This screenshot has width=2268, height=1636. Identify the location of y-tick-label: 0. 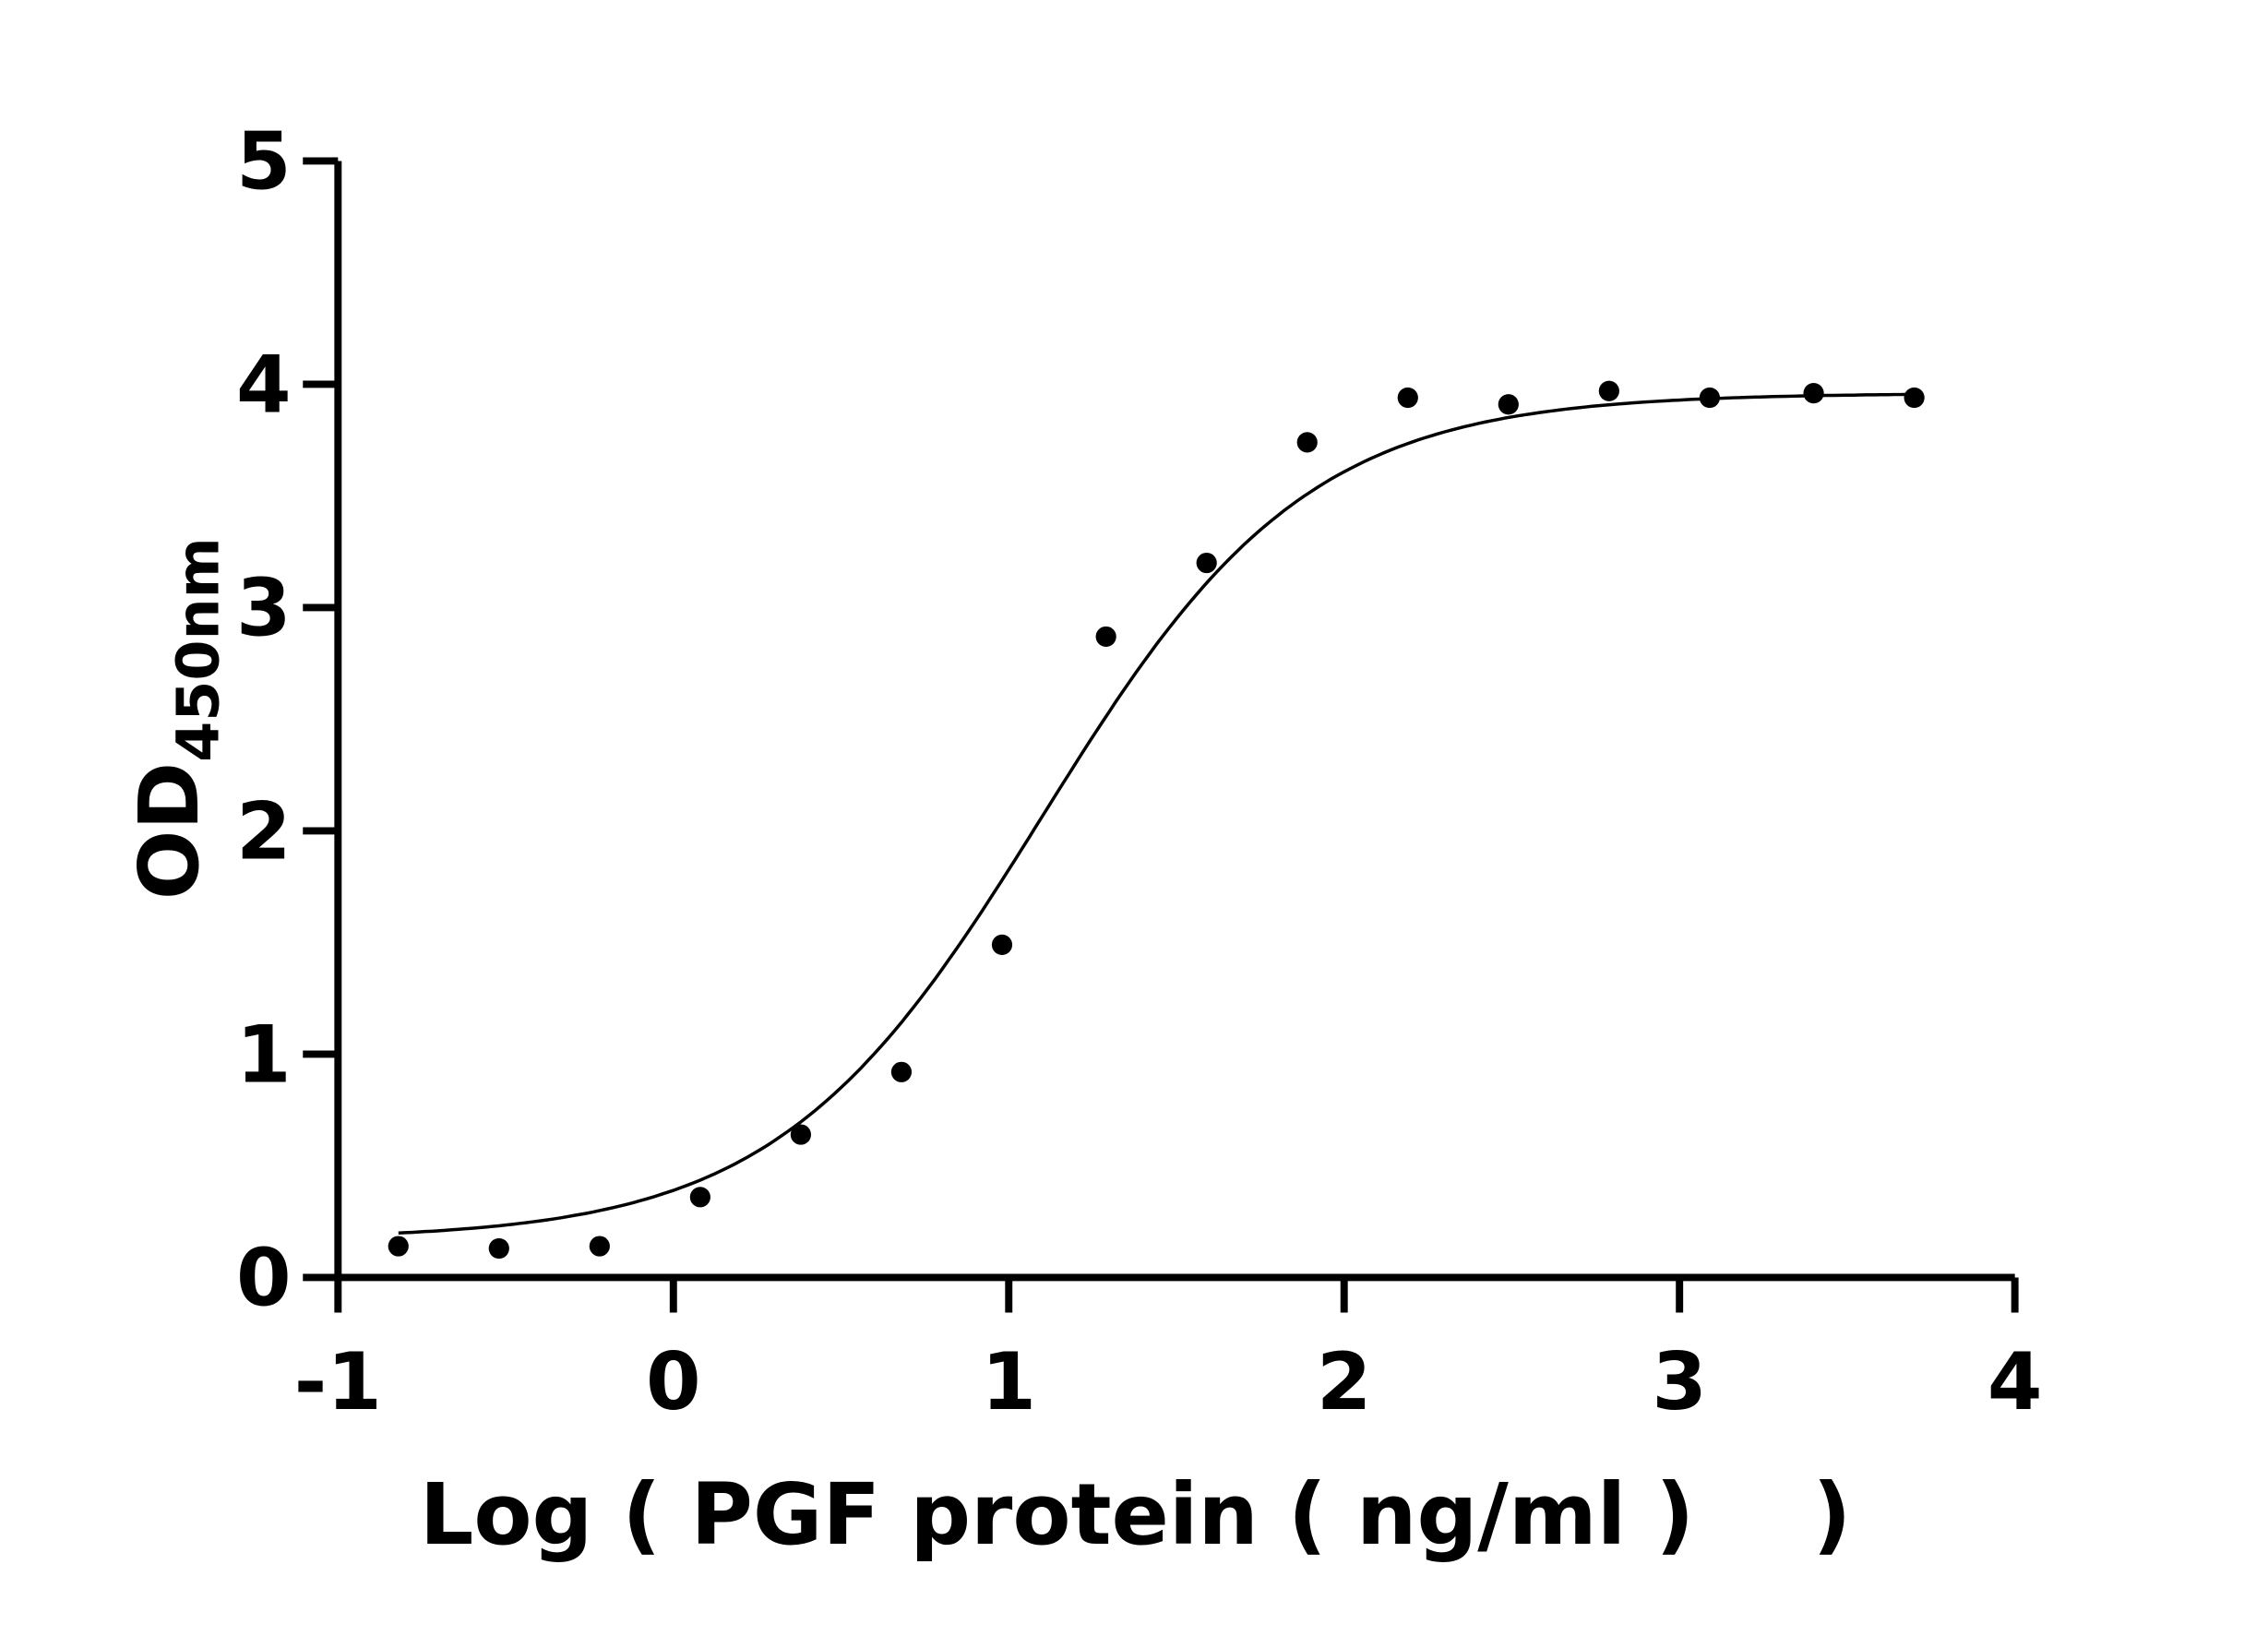
(264, 1279).